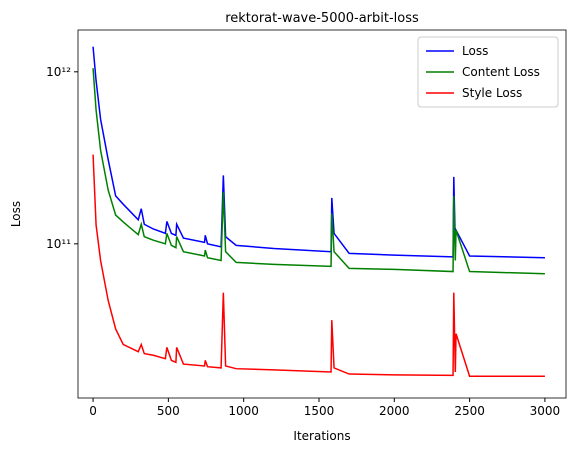 This screenshot has width=576, height=457. What do you see at coordinates (545, 411) in the screenshot?
I see `x-tick-label: 3000` at bounding box center [545, 411].